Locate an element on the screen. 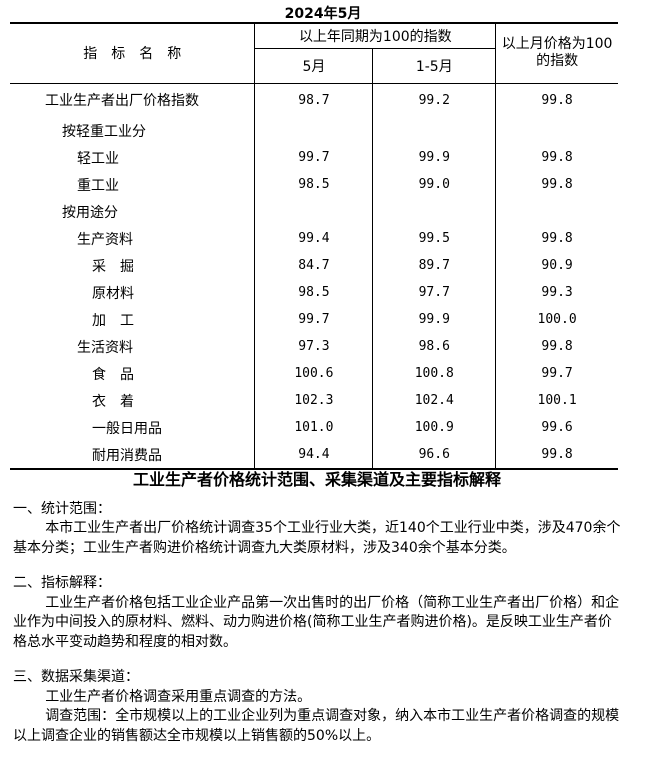 This screenshot has width=646, height=762. row-cumulative-value: 99.2 is located at coordinates (434, 100).